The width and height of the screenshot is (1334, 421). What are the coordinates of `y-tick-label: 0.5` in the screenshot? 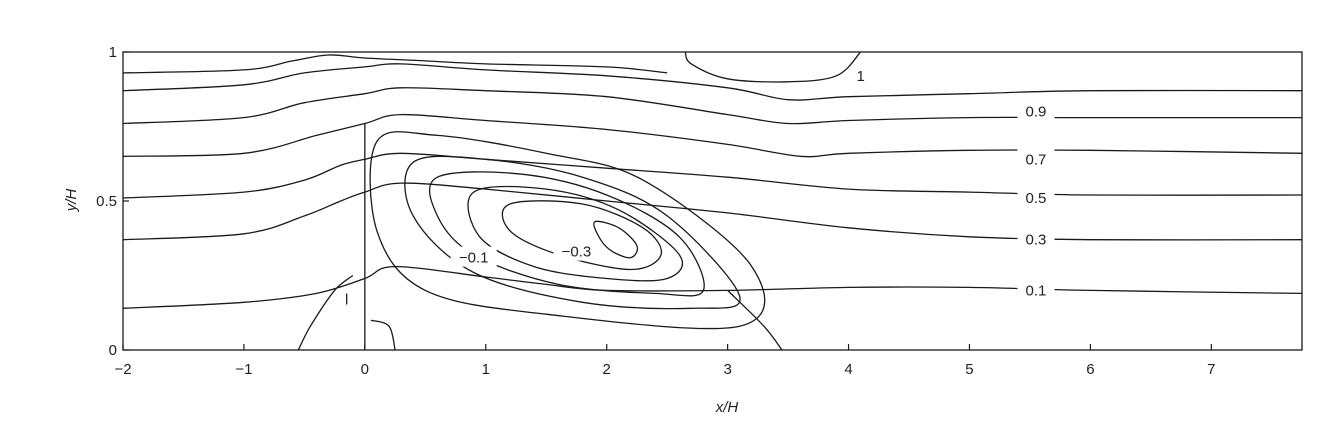 It's located at (106, 201).